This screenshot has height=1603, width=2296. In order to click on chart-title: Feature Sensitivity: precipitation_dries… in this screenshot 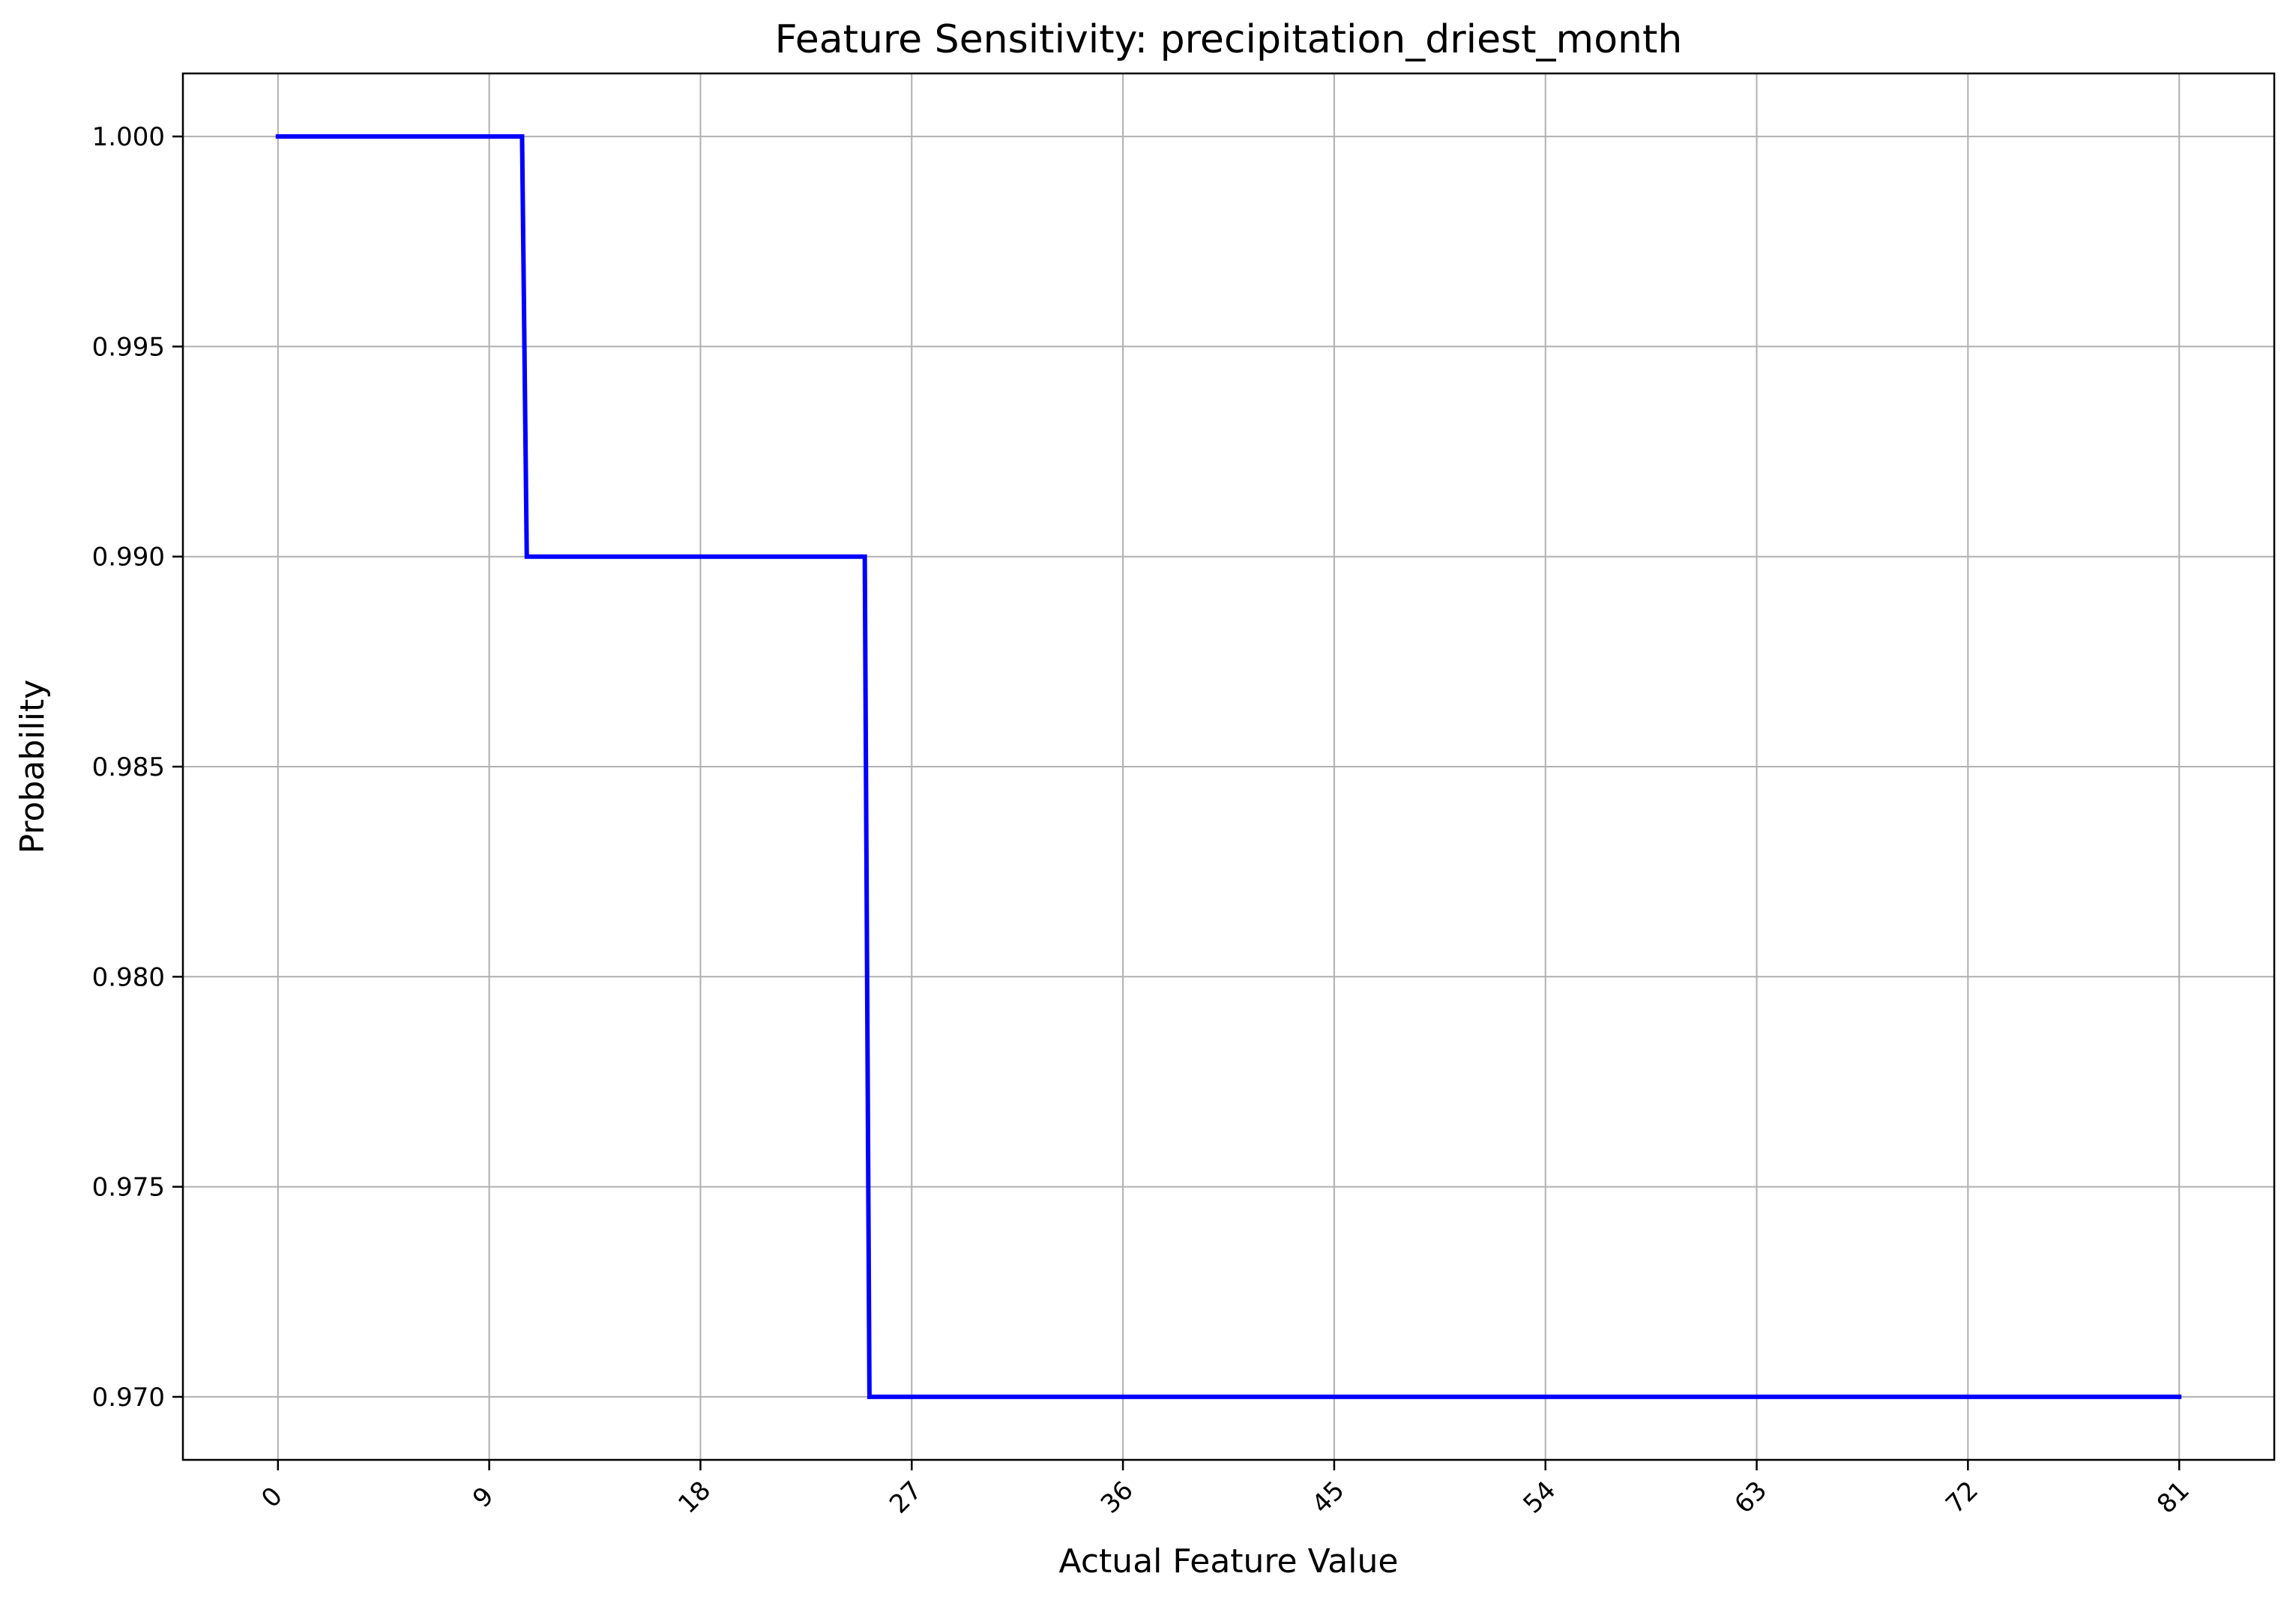, I will do `click(1229, 39)`.